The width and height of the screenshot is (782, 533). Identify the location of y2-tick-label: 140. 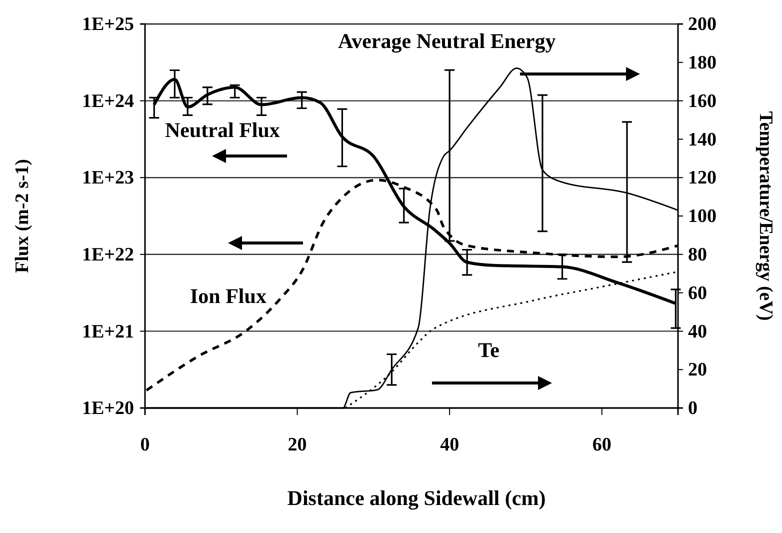
(702, 139).